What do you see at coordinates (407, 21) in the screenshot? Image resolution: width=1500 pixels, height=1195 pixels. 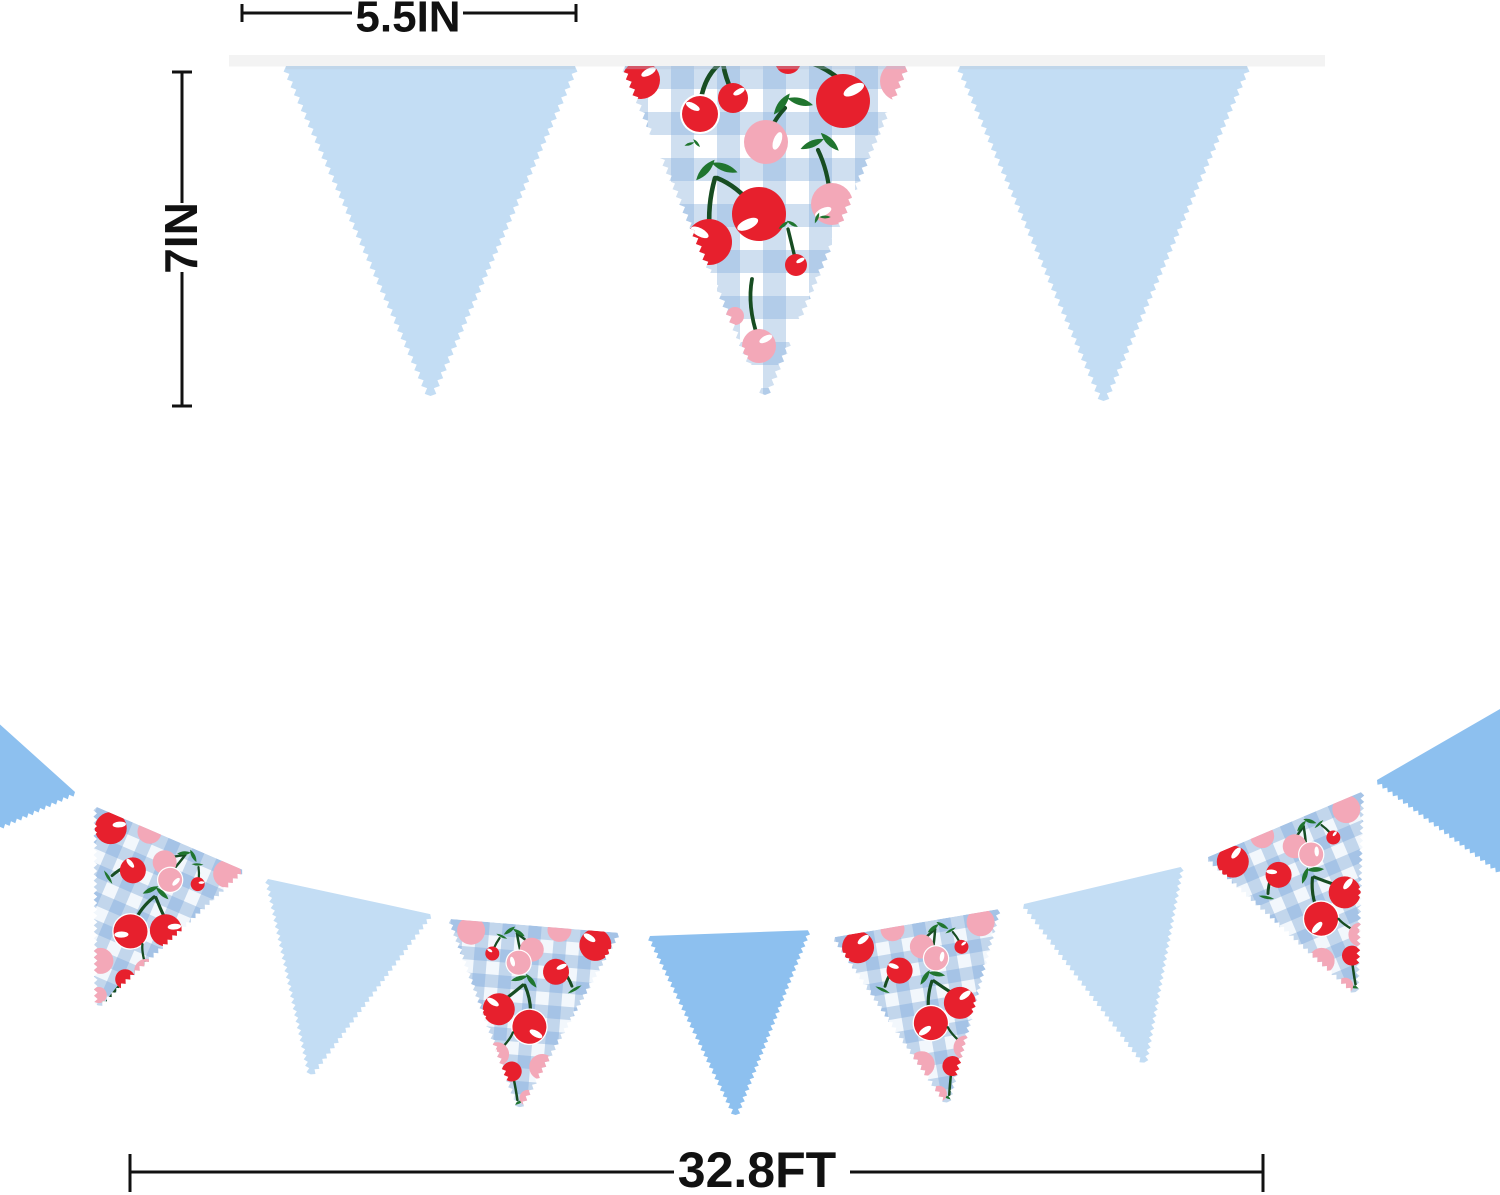 I see `svg-text: 5.5IN` at bounding box center [407, 21].